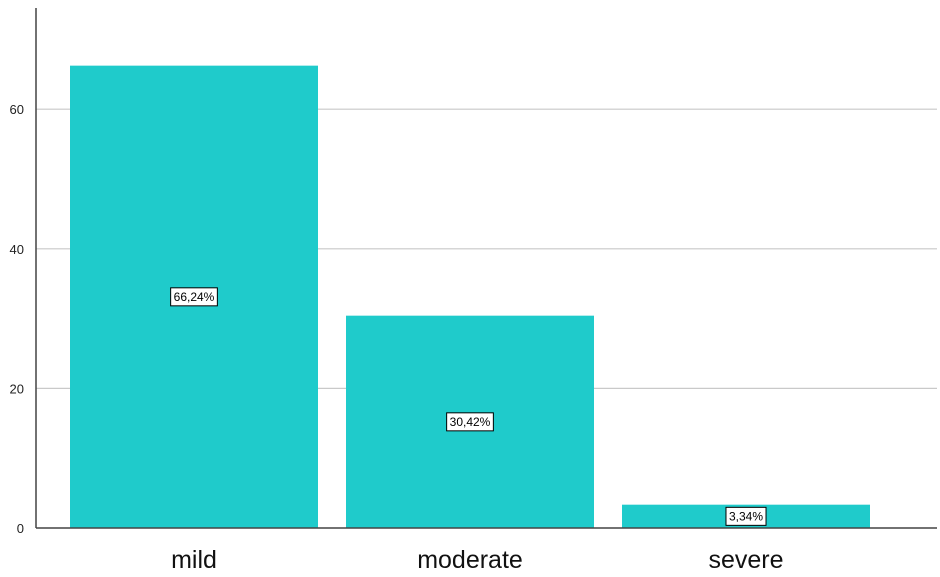  Describe the element at coordinates (17, 249) in the screenshot. I see `y-tick-label: 40` at that location.